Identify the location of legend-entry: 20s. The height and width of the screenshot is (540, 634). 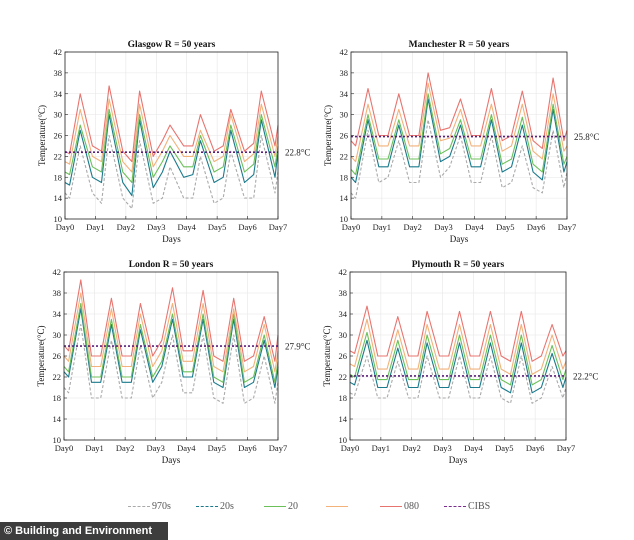
(215, 506).